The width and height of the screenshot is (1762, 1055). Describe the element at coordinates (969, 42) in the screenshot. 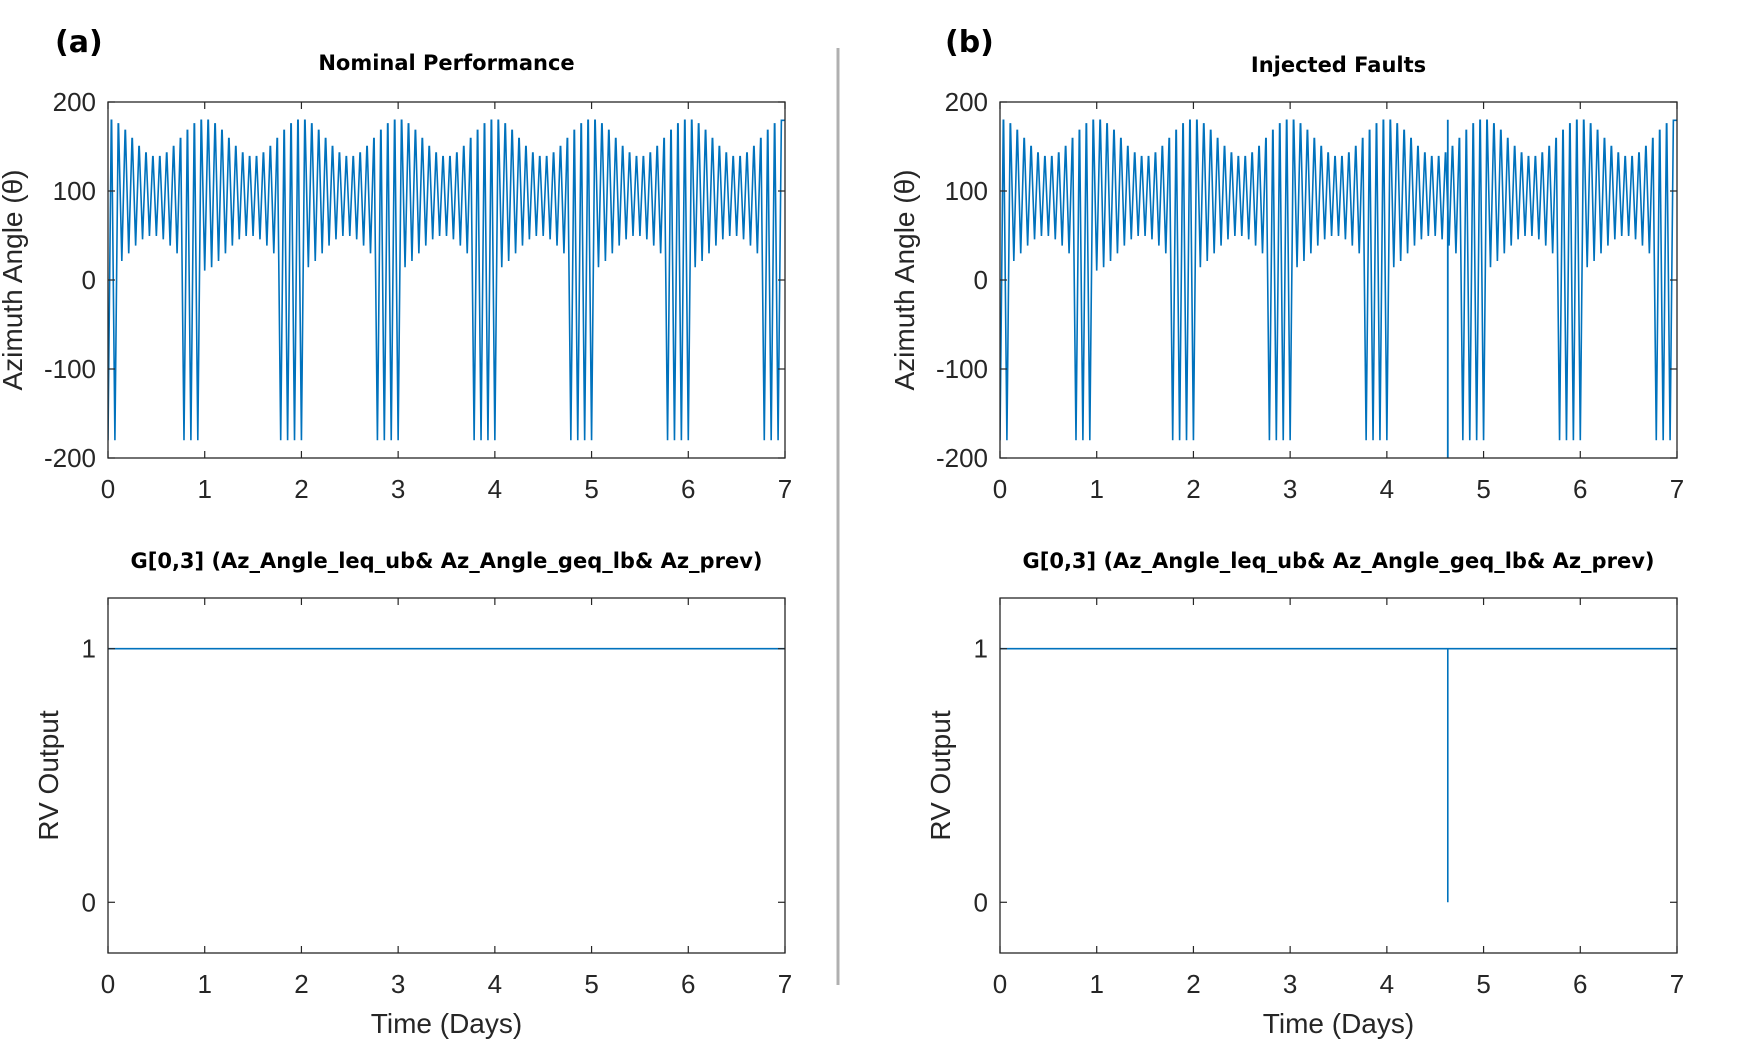

I see `panel-b-label: (b)` at that location.